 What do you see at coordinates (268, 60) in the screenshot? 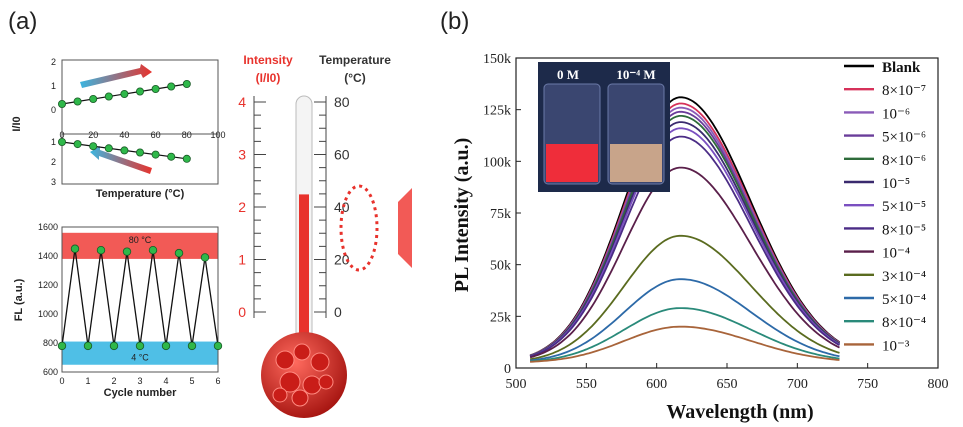
I see `intensity-title: Intensity` at bounding box center [268, 60].